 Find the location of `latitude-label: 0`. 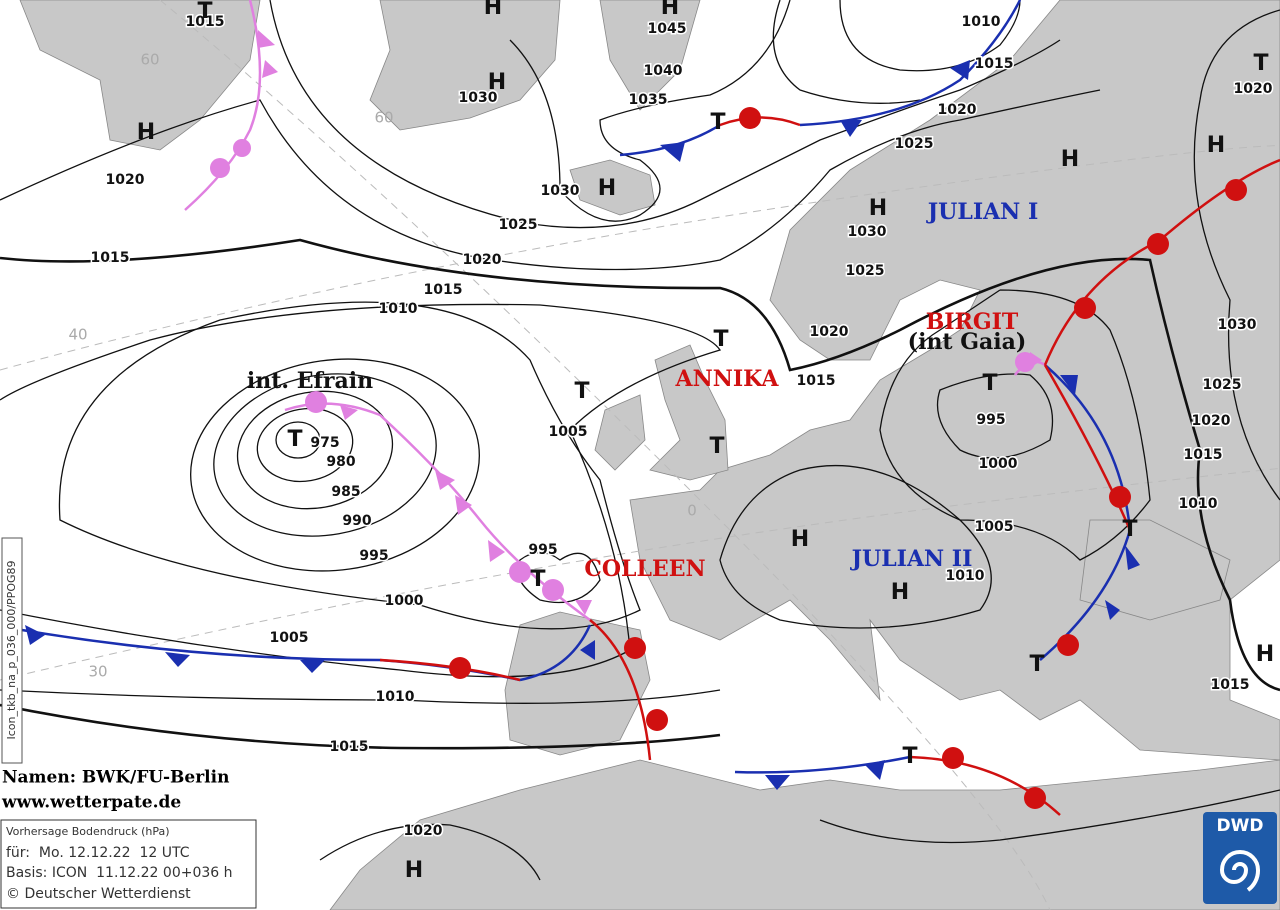

latitude-label: 0 is located at coordinates (692, 511).